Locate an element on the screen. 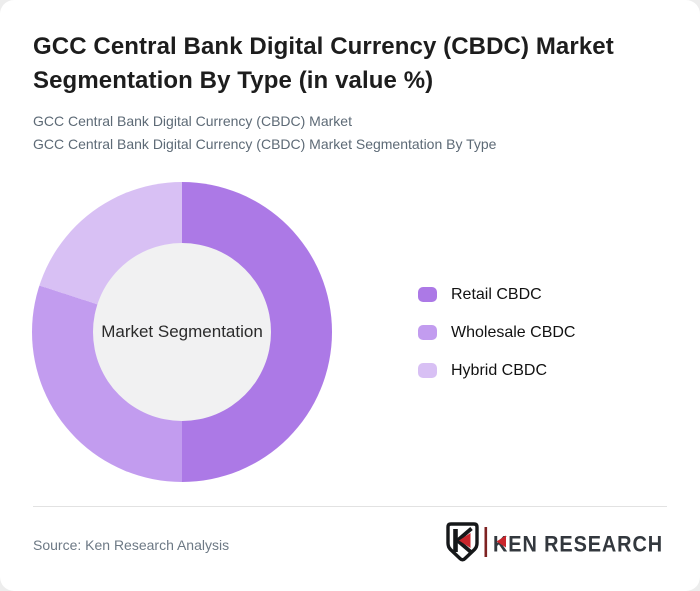 The width and height of the screenshot is (700, 591). legend-label: Hybrid CBDC is located at coordinates (499, 370).